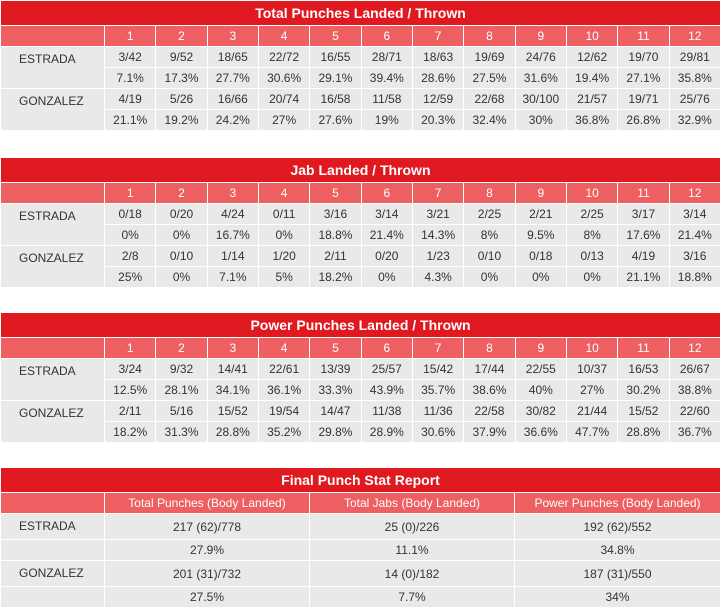 Image resolution: width=720 pixels, height=608 pixels. I want to click on landed-cell: 11/36, so click(437, 411).